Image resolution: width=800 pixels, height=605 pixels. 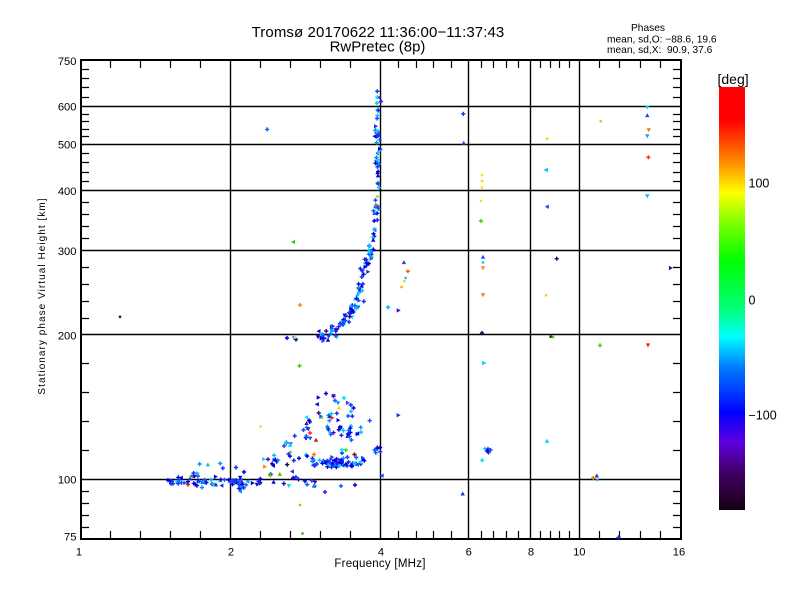 I want to click on svg-text: 16, so click(x=679, y=553).